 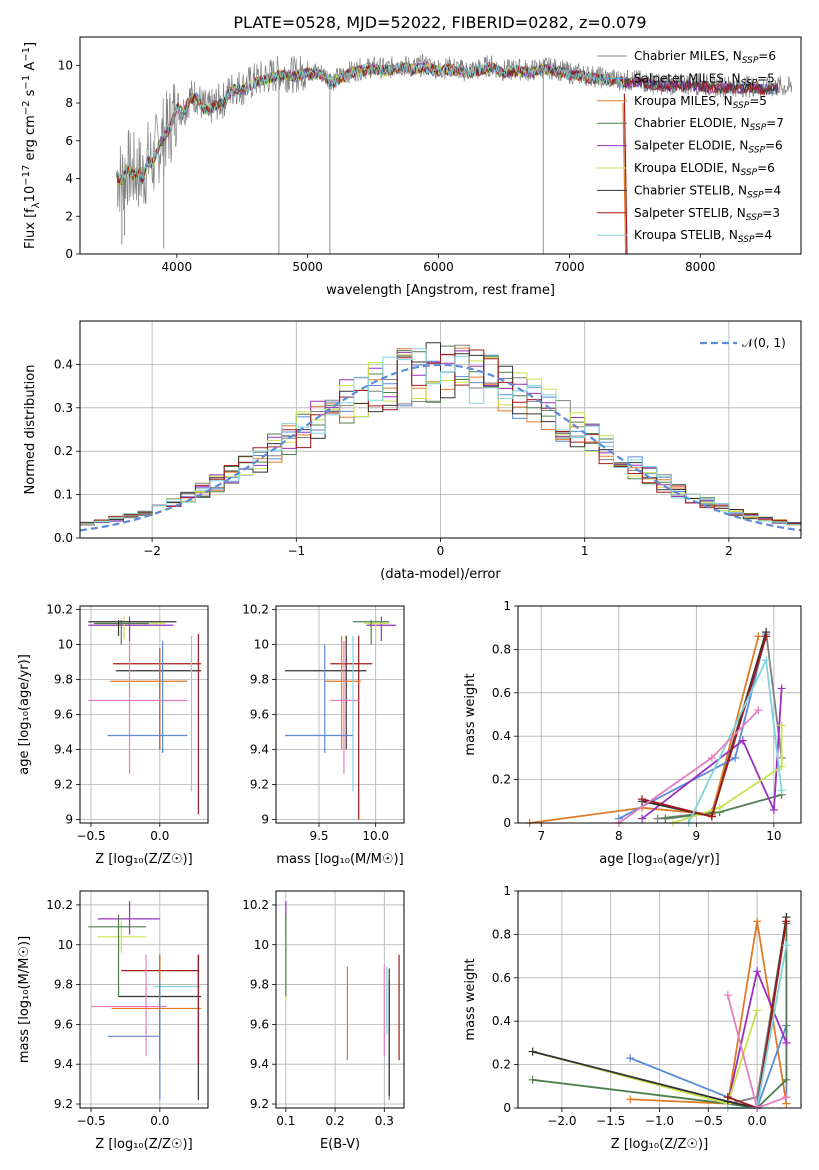 I want to click on legend-entry: Chabrier STELIB, NSSP=4, so click(x=707, y=191).